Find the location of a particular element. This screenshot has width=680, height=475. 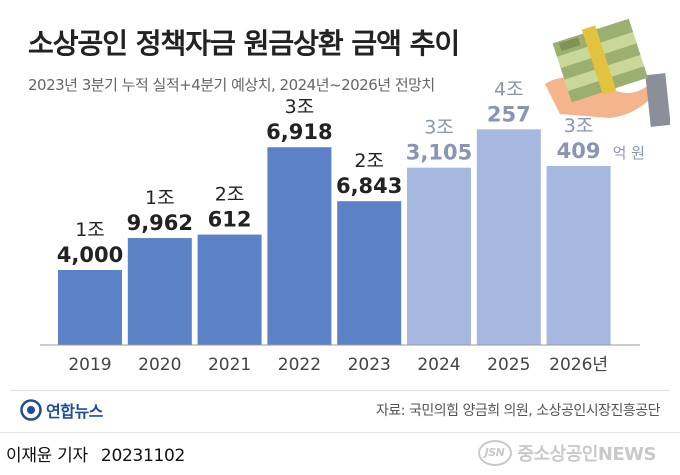

data-label-bottom: 6,843 is located at coordinates (369, 186).